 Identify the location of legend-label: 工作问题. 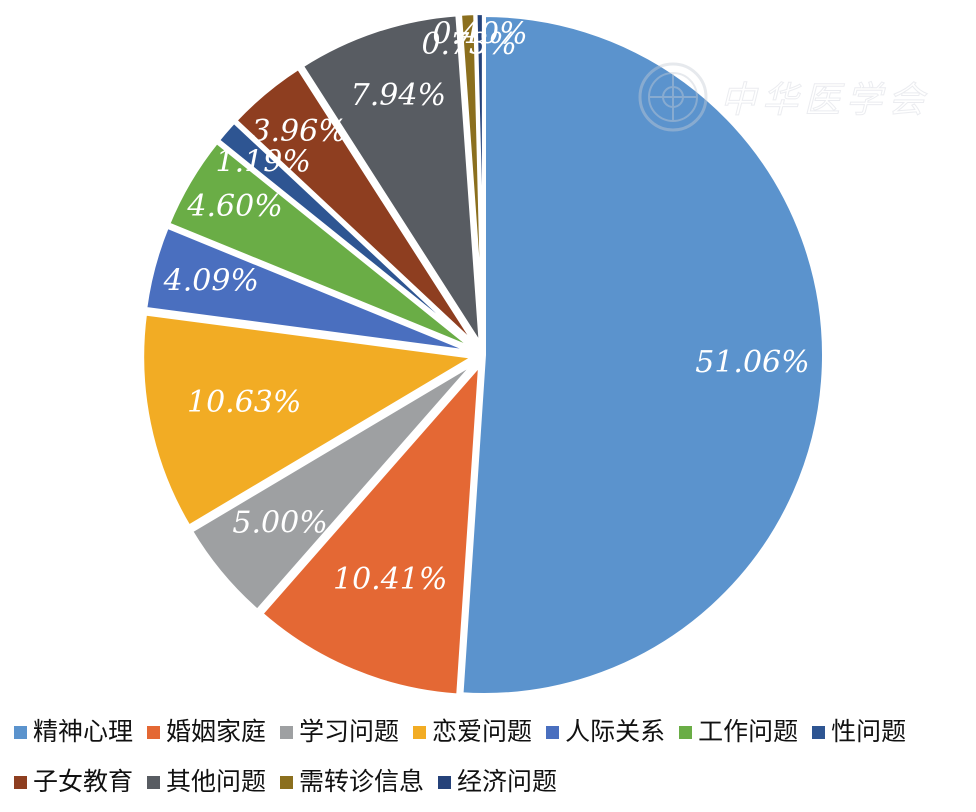
(748, 731).